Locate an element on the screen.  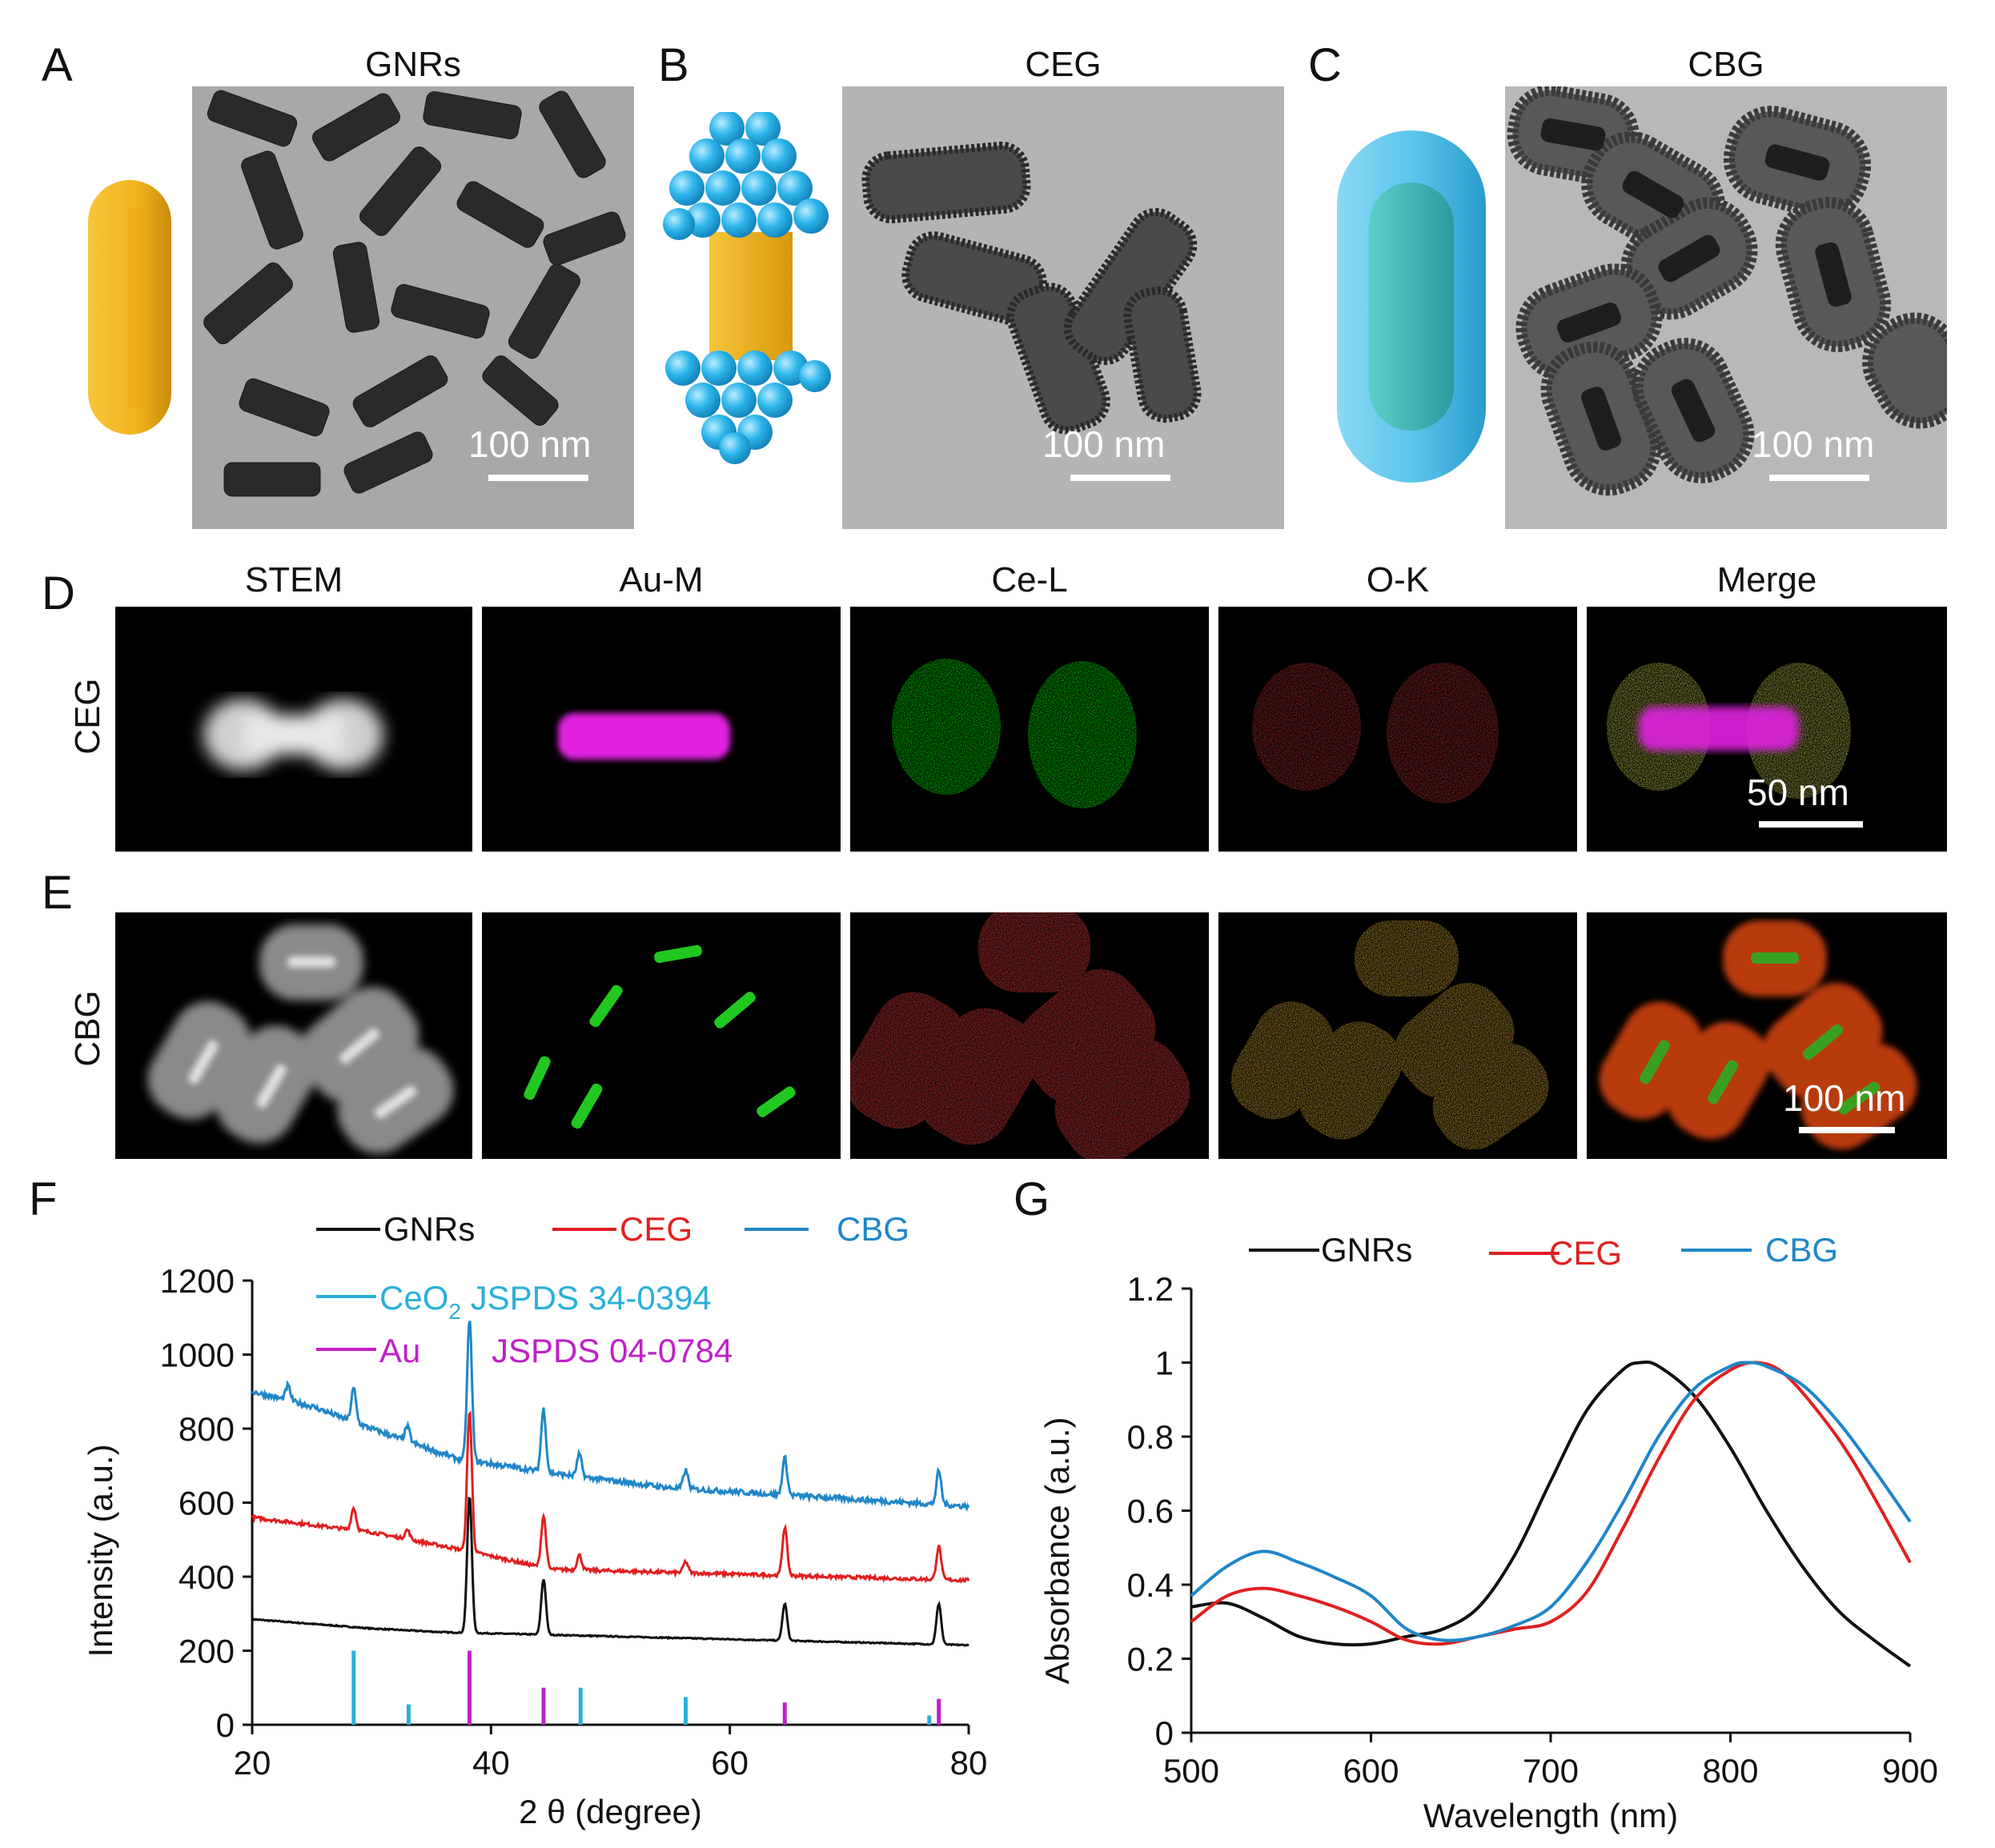
ceg-schematic is located at coordinates (747, 288).